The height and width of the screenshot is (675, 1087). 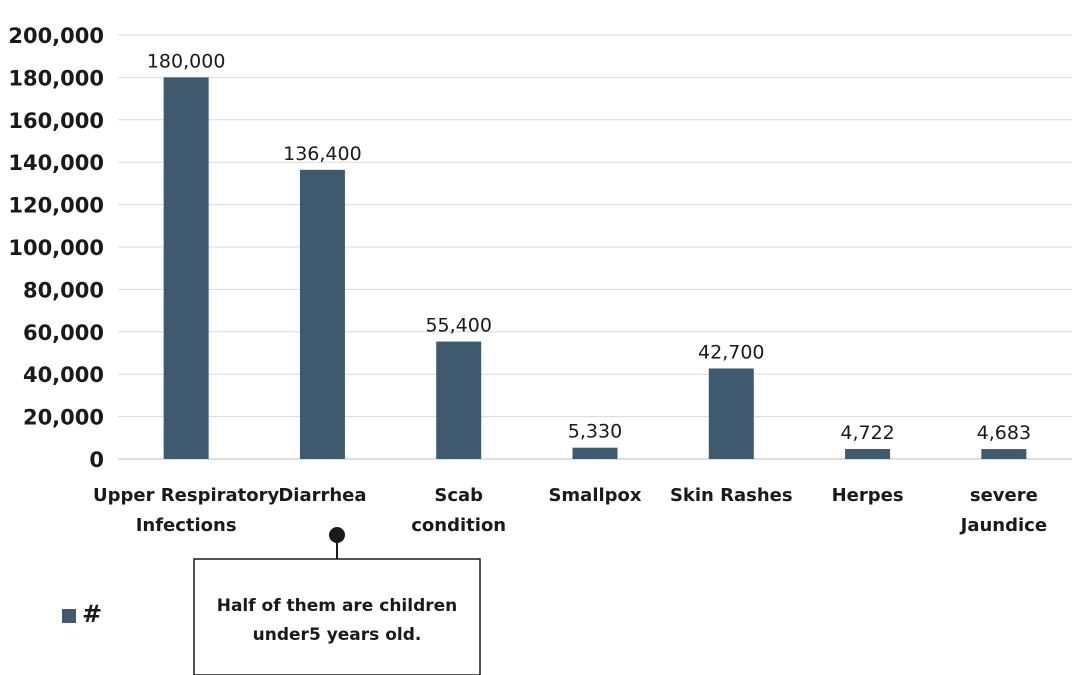 I want to click on legend-swatch, so click(x=69, y=616).